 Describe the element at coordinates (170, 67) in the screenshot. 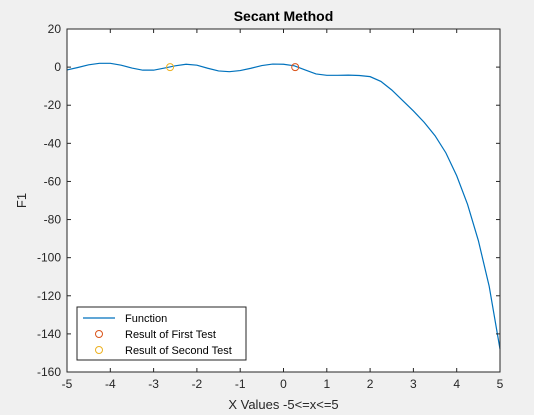

I see `marker-second-test-point` at that location.